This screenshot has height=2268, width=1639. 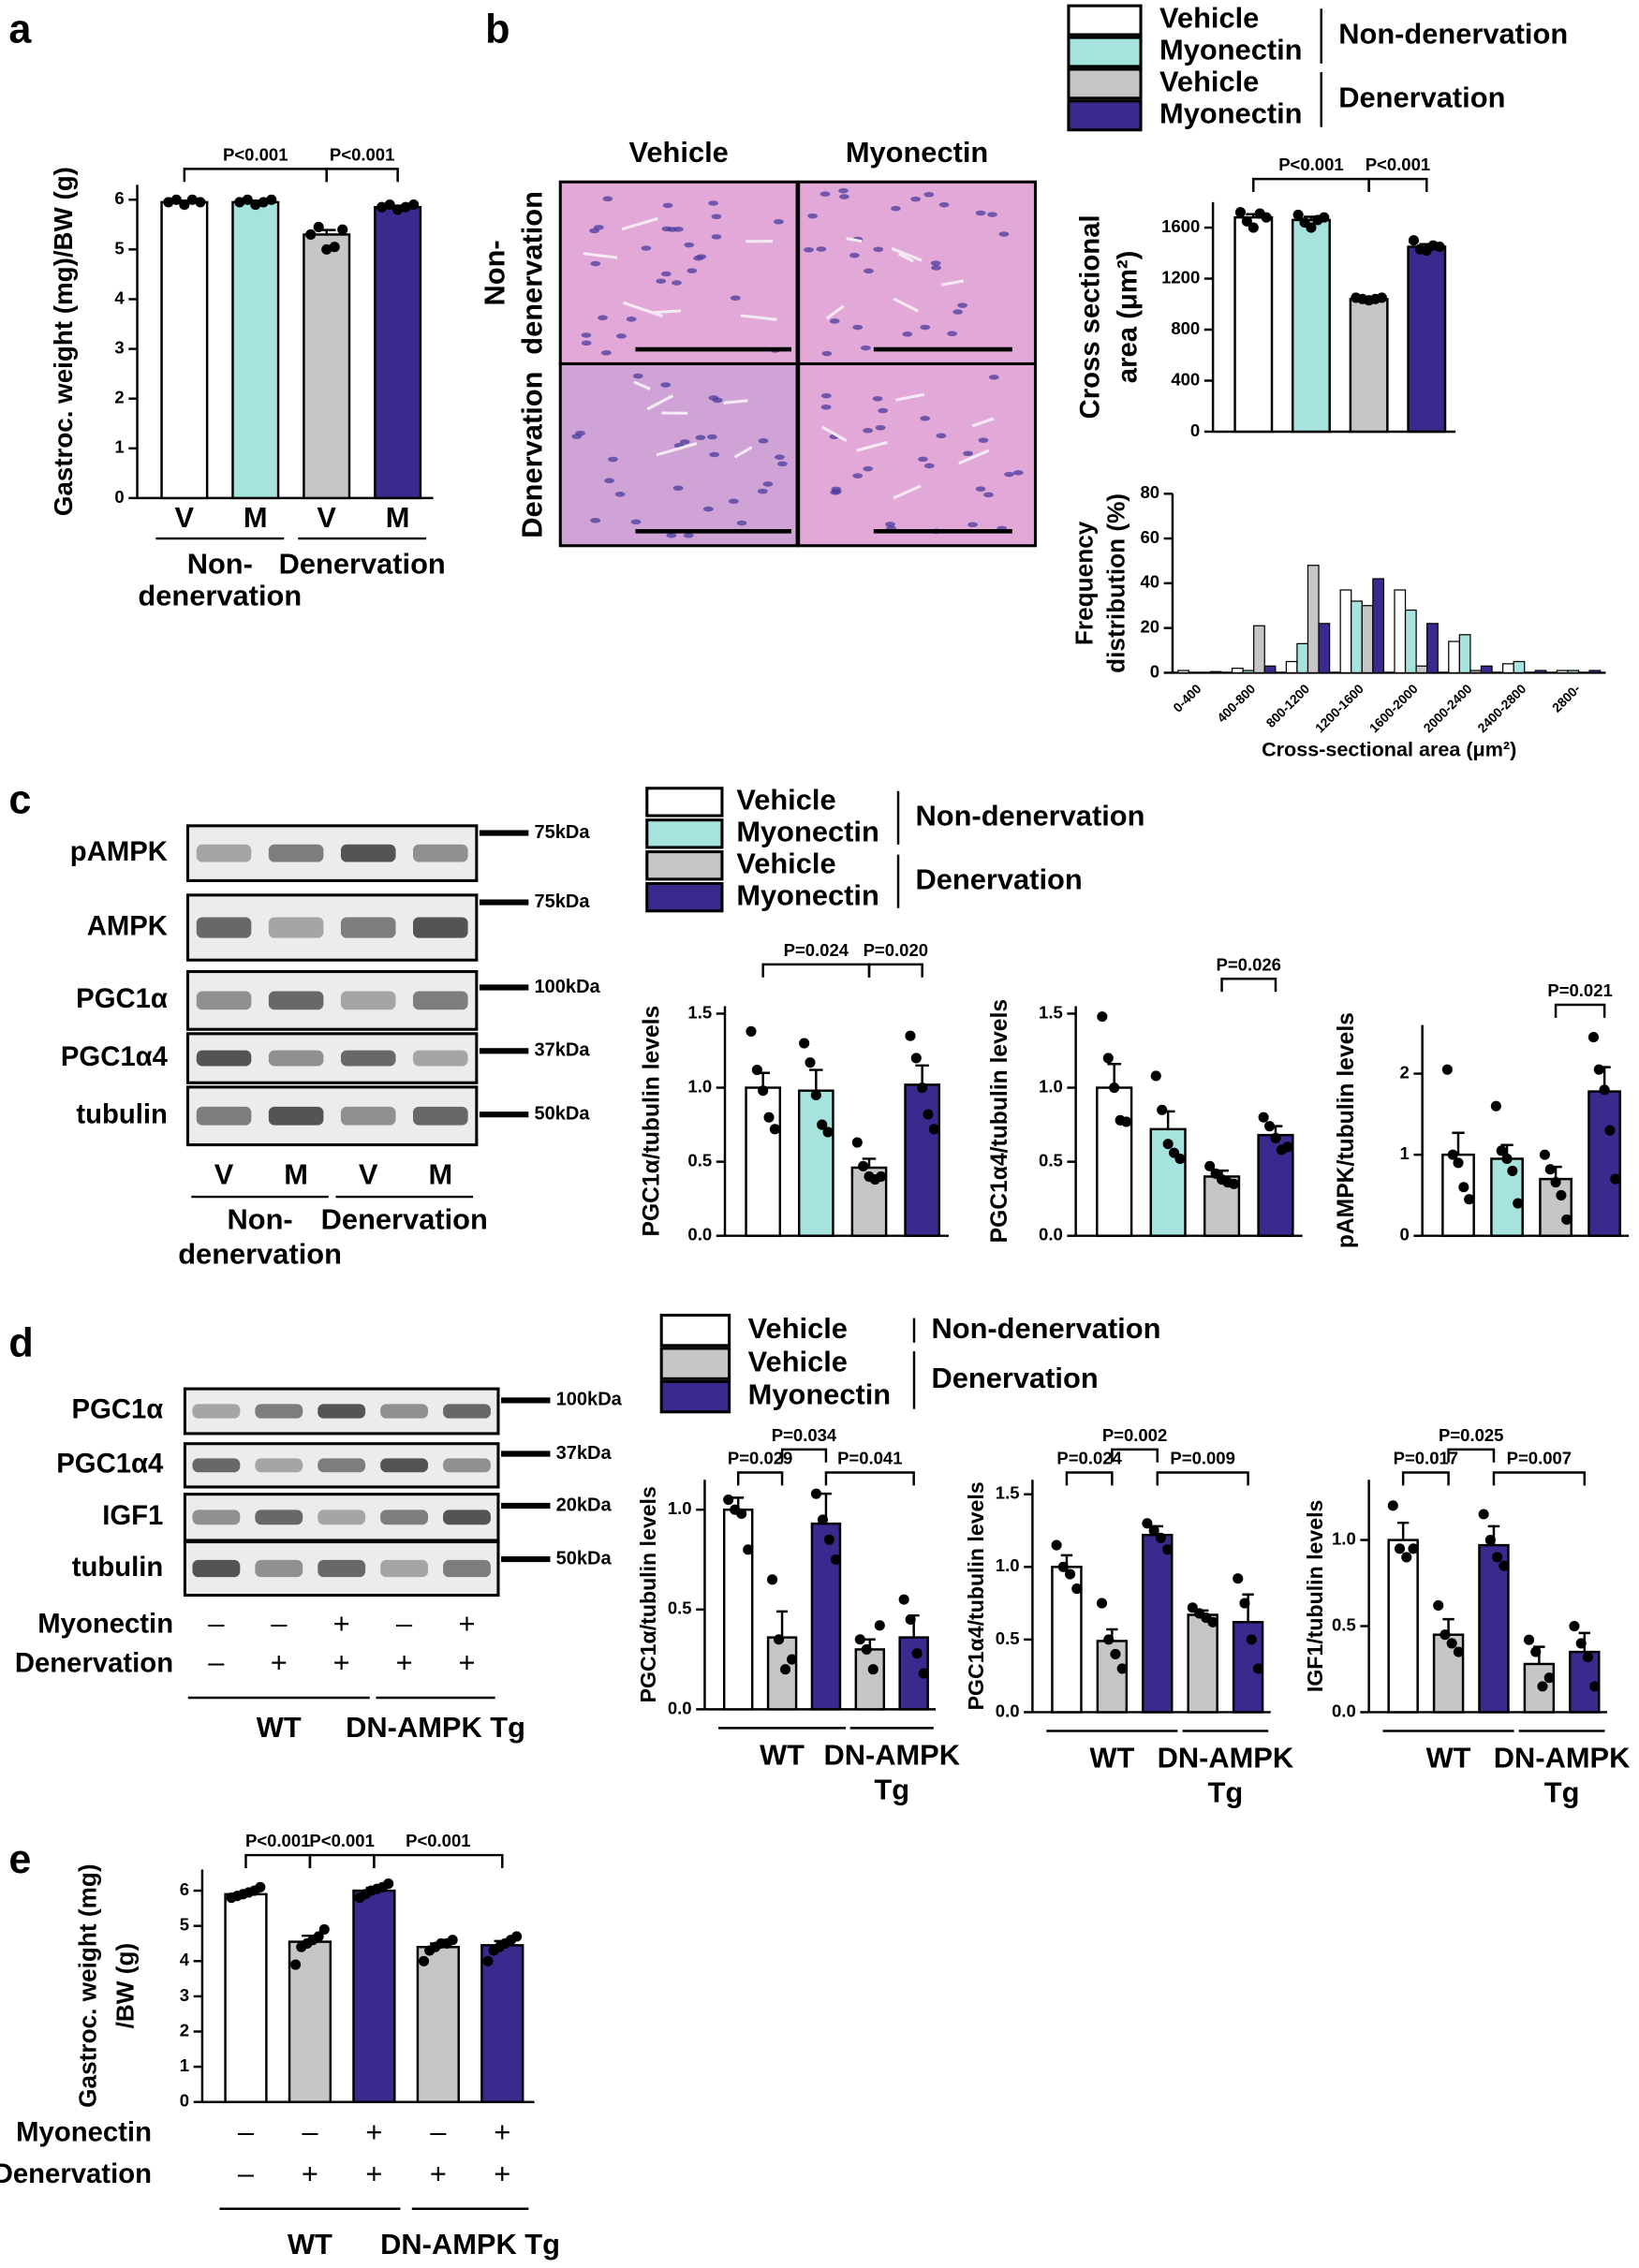 I want to click on x-tick-label: 1200-1600, so click(x=1339, y=708).